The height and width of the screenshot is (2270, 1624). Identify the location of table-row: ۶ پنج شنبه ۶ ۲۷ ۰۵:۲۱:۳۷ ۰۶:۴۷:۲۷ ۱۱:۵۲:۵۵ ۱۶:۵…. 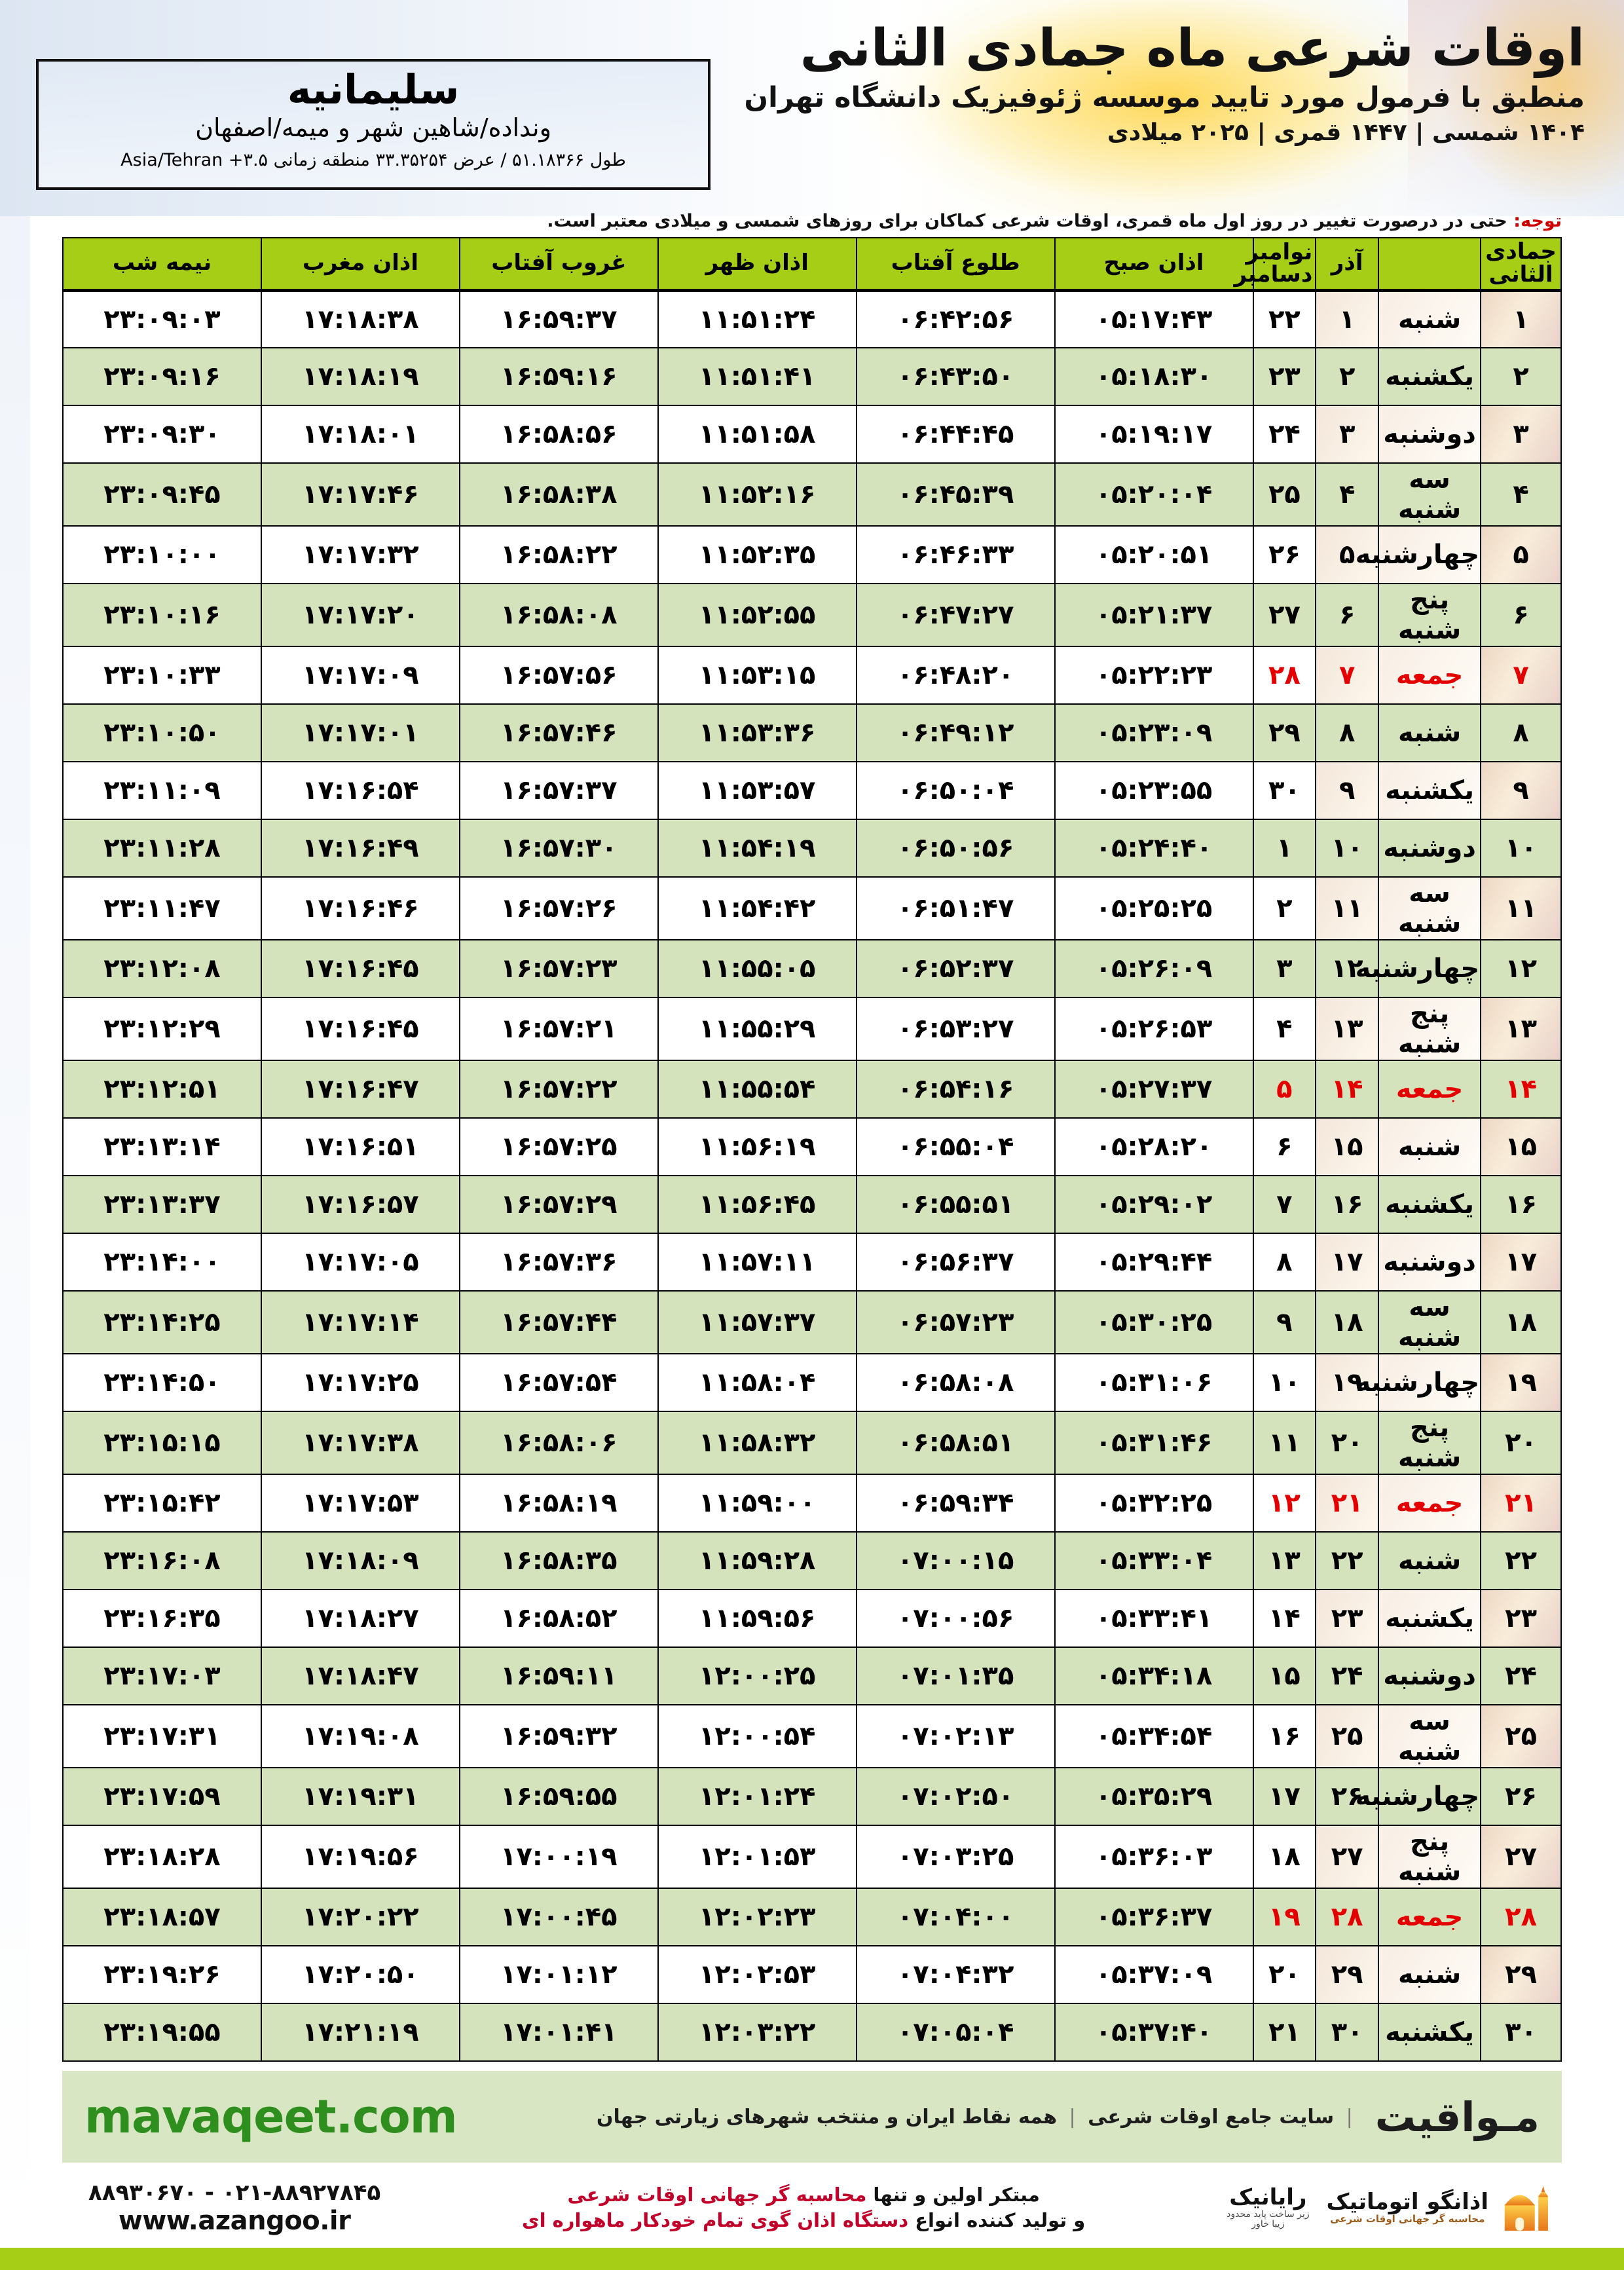
(812, 615).